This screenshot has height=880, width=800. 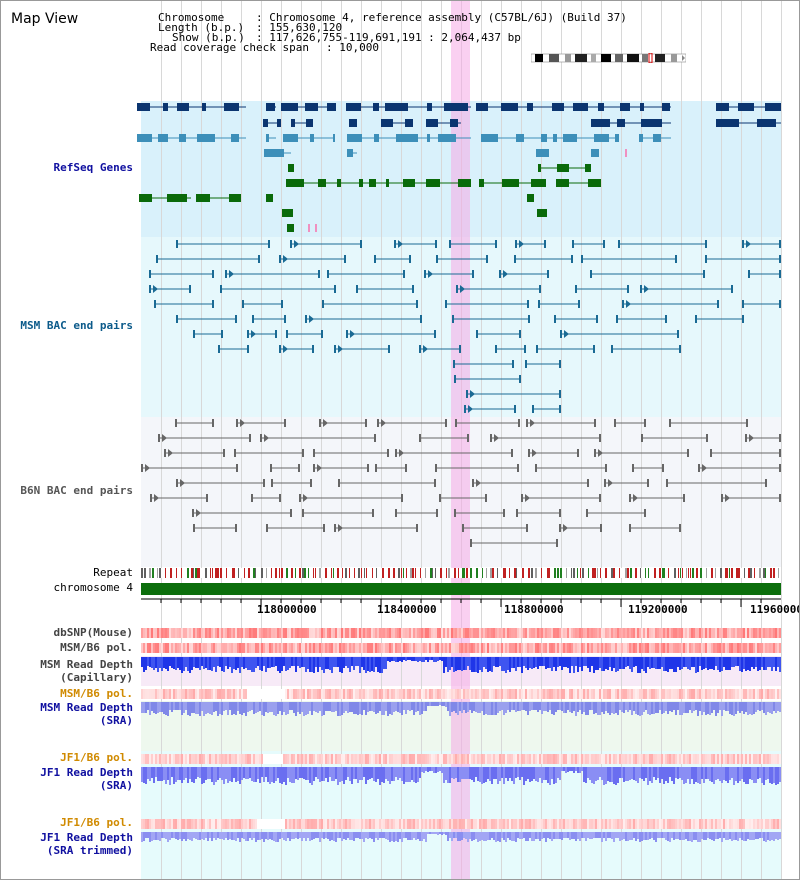 What do you see at coordinates (96, 757) in the screenshot?
I see `jf1-b6-pol-label: JF1/B6 pol.` at bounding box center [96, 757].